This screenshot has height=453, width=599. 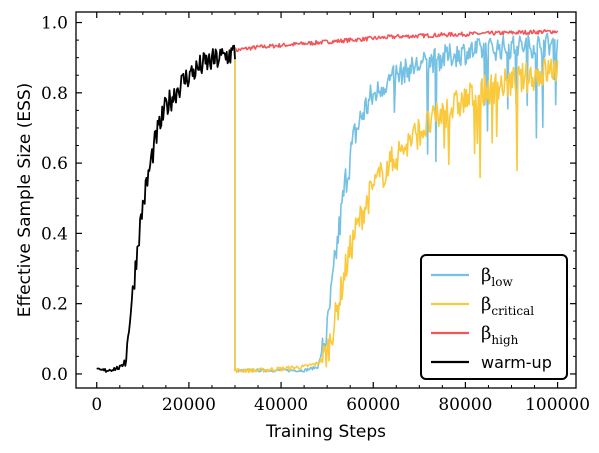 I want to click on series-line-high, so click(x=396, y=41).